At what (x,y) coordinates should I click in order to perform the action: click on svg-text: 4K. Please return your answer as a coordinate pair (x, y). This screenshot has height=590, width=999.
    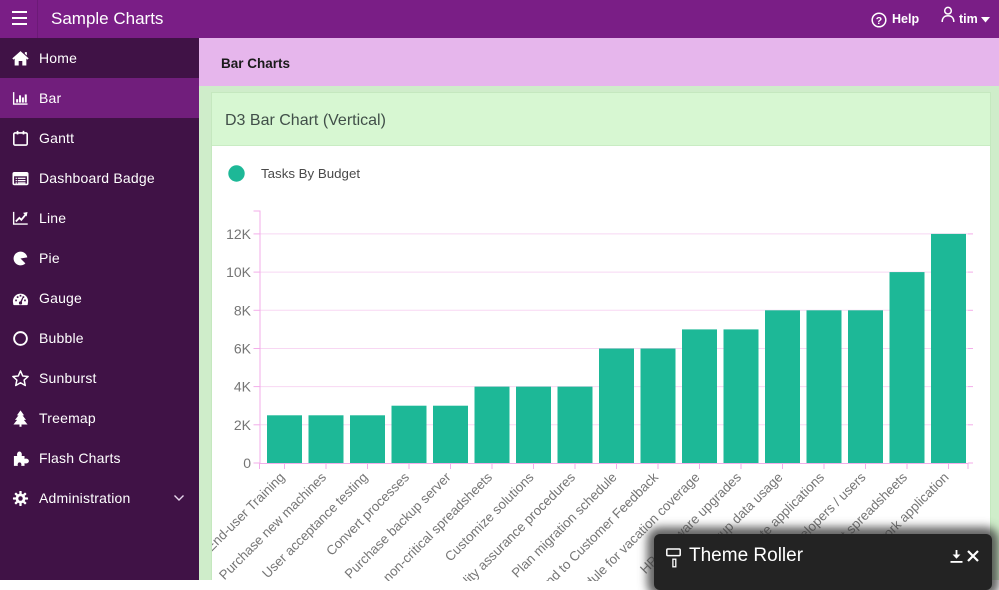
    Looking at the image, I should click on (243, 387).